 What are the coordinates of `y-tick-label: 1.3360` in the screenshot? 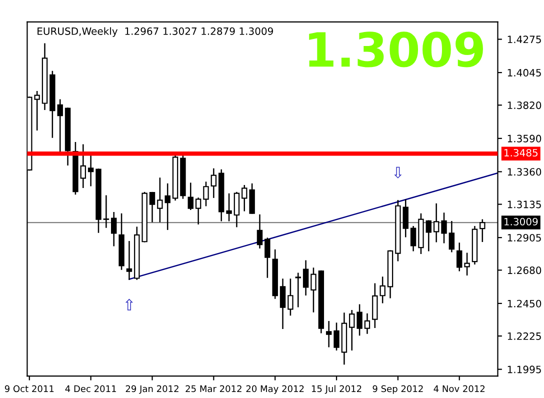 It's located at (525, 172).